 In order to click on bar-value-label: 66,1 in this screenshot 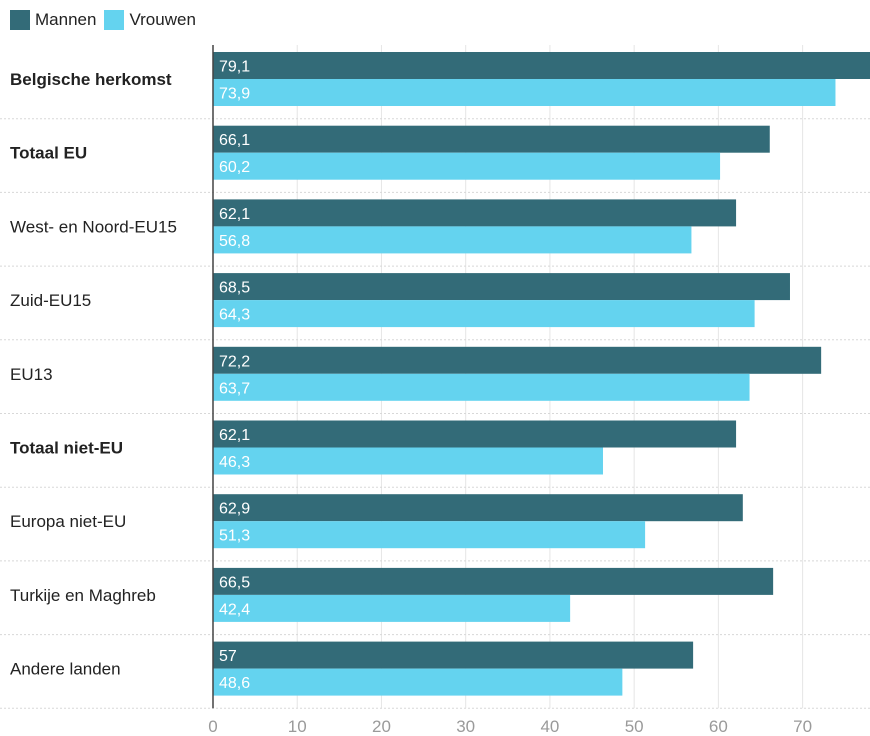, I will do `click(234, 140)`.